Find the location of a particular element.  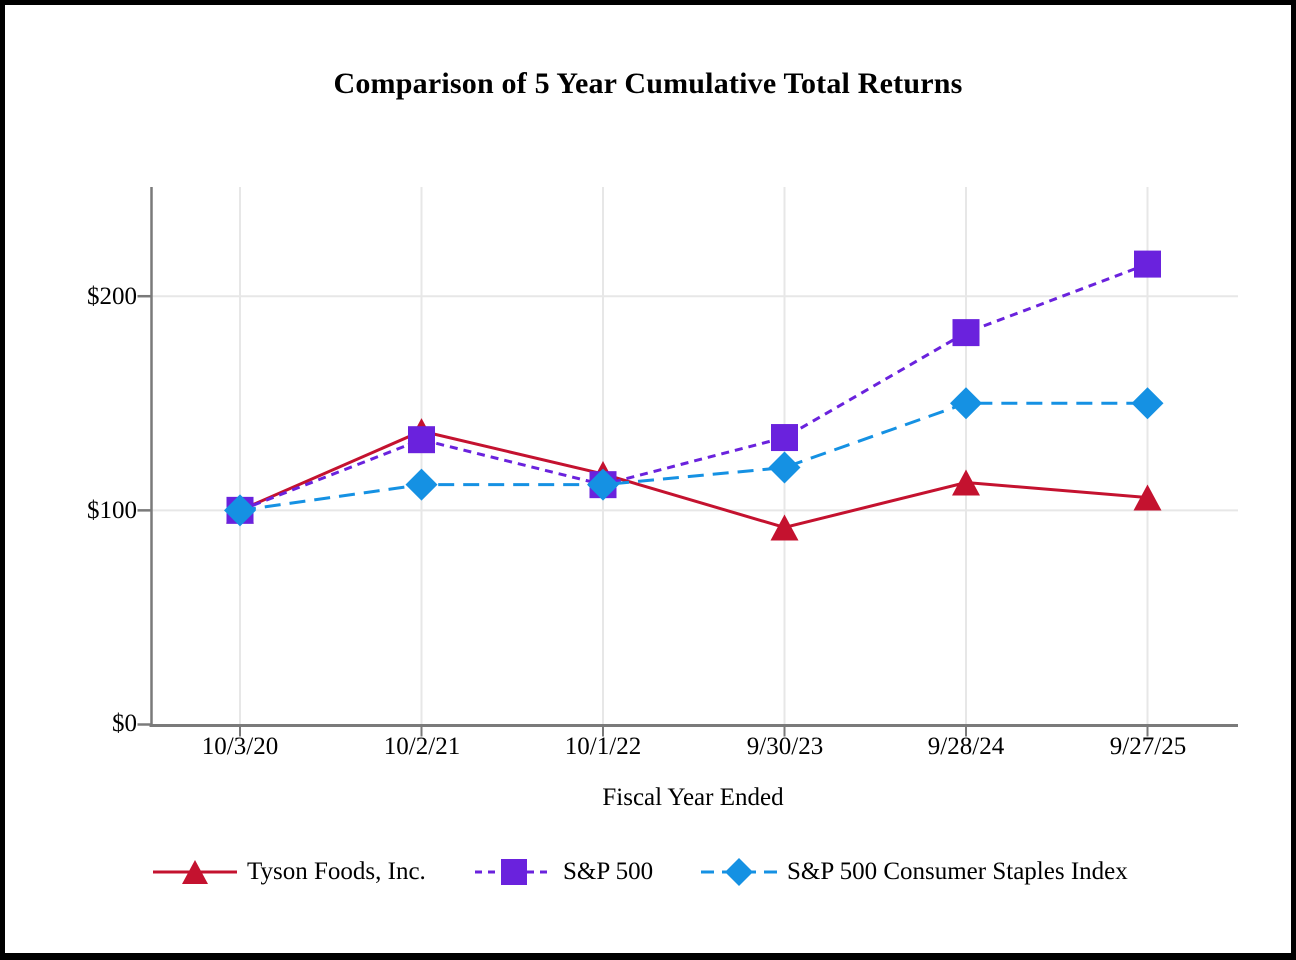

x-tick-label-0: 10/3/20 is located at coordinates (240, 746).